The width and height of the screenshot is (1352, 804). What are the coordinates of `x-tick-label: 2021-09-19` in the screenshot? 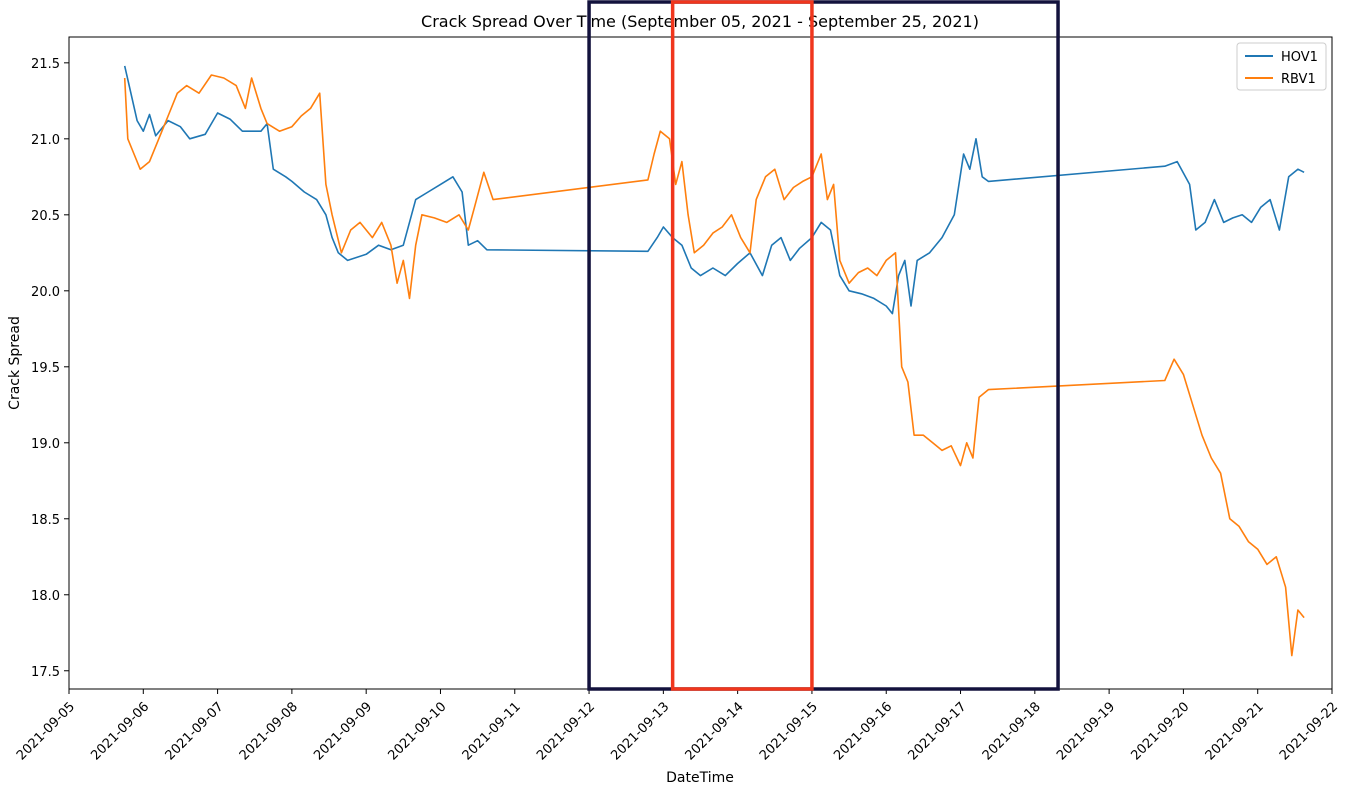 It's located at (1086, 731).